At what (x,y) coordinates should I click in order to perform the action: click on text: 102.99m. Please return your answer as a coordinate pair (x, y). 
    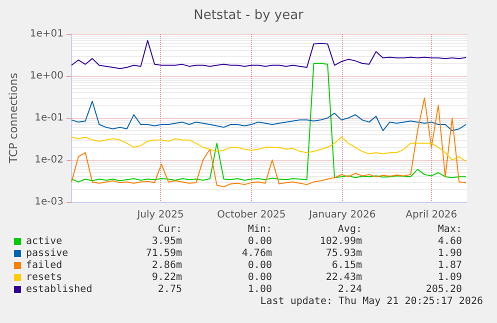
    Looking at the image, I should click on (340, 241).